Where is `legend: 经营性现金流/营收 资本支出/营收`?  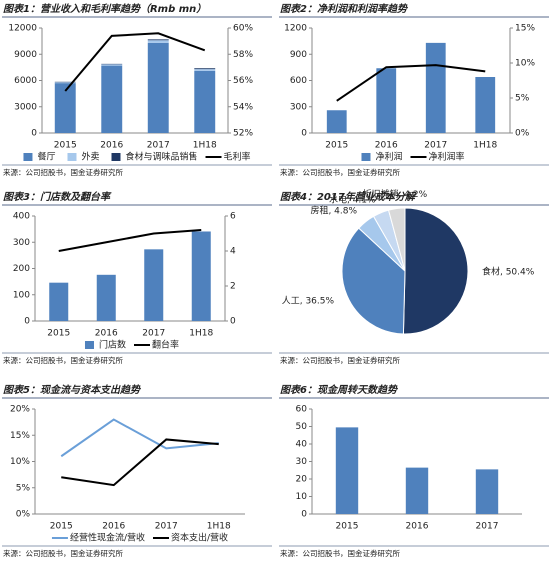
legend: 经营性现金流/营收 资本支出/营收 is located at coordinates (139, 538).